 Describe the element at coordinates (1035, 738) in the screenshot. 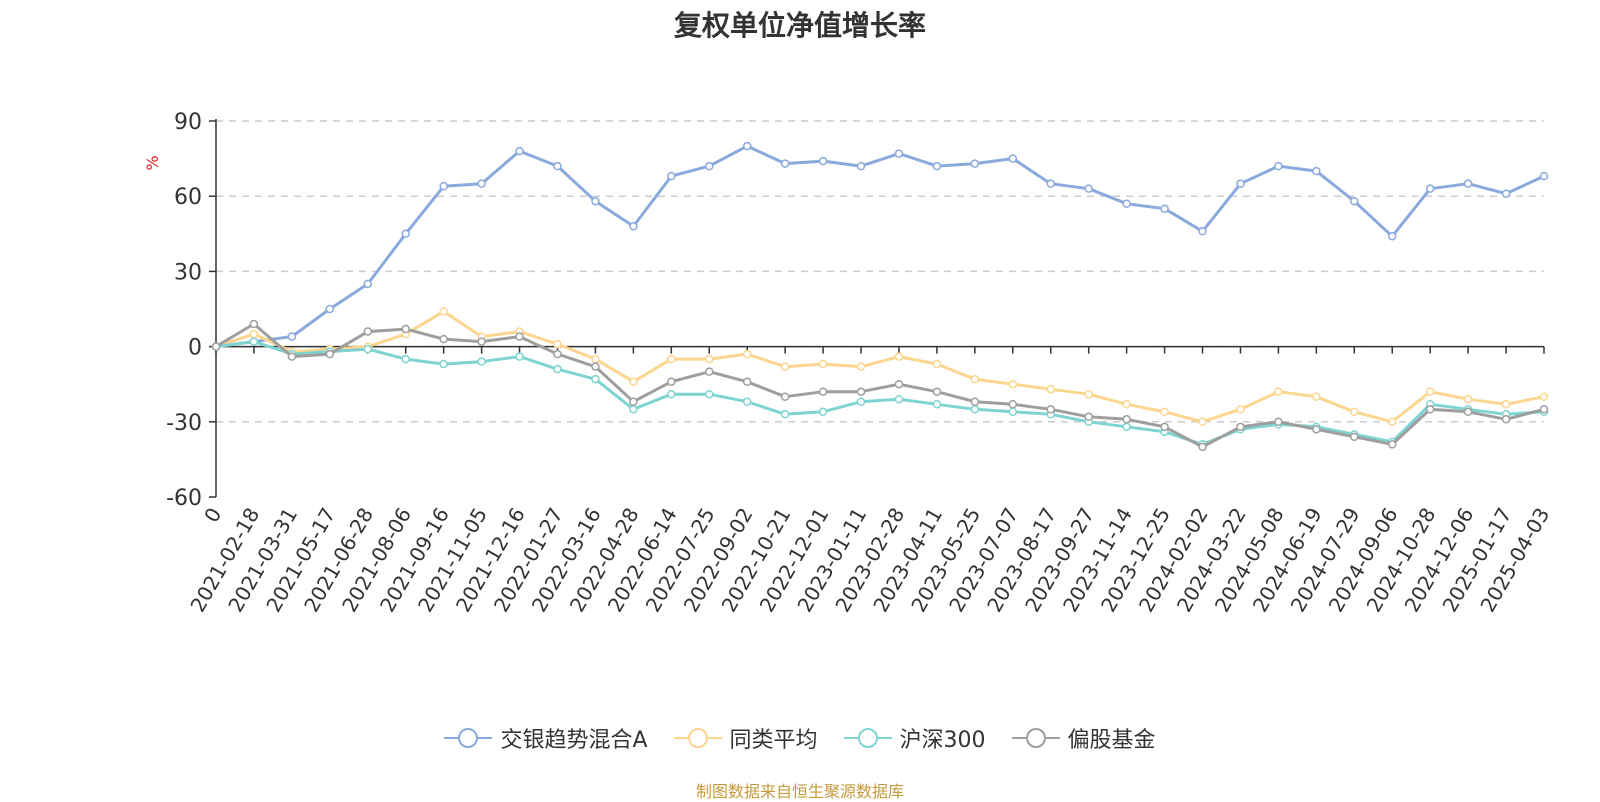

I see `legend-marker-equity-fund` at that location.